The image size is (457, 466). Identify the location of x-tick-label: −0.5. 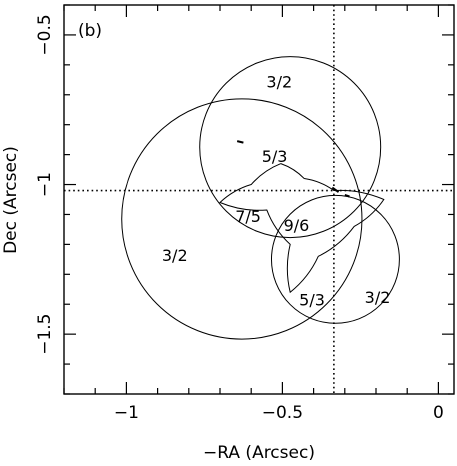
(282, 413).